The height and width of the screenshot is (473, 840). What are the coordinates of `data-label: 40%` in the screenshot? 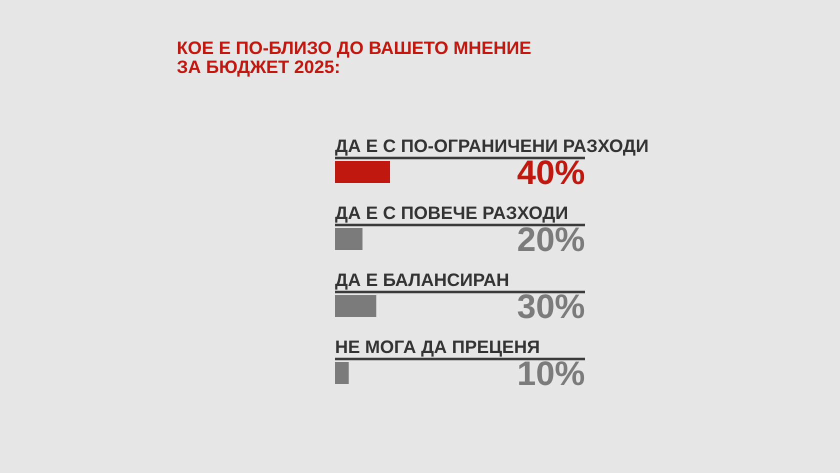 It's located at (550, 173).